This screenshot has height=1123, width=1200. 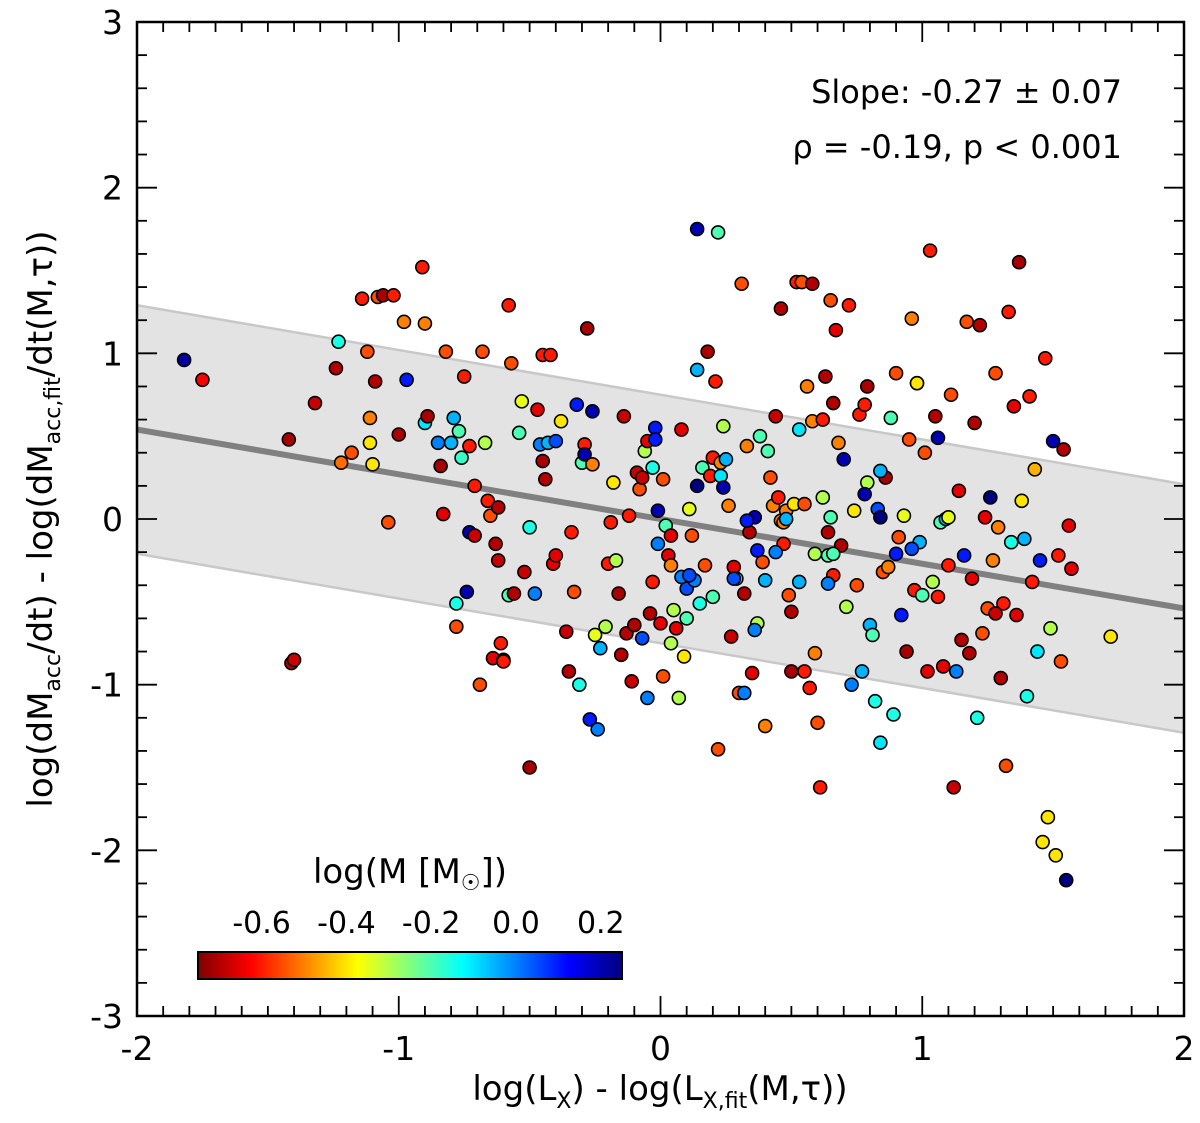 What do you see at coordinates (966, 92) in the screenshot?
I see `slope-annotation: Slope: -0.27 ± 0.07` at bounding box center [966, 92].